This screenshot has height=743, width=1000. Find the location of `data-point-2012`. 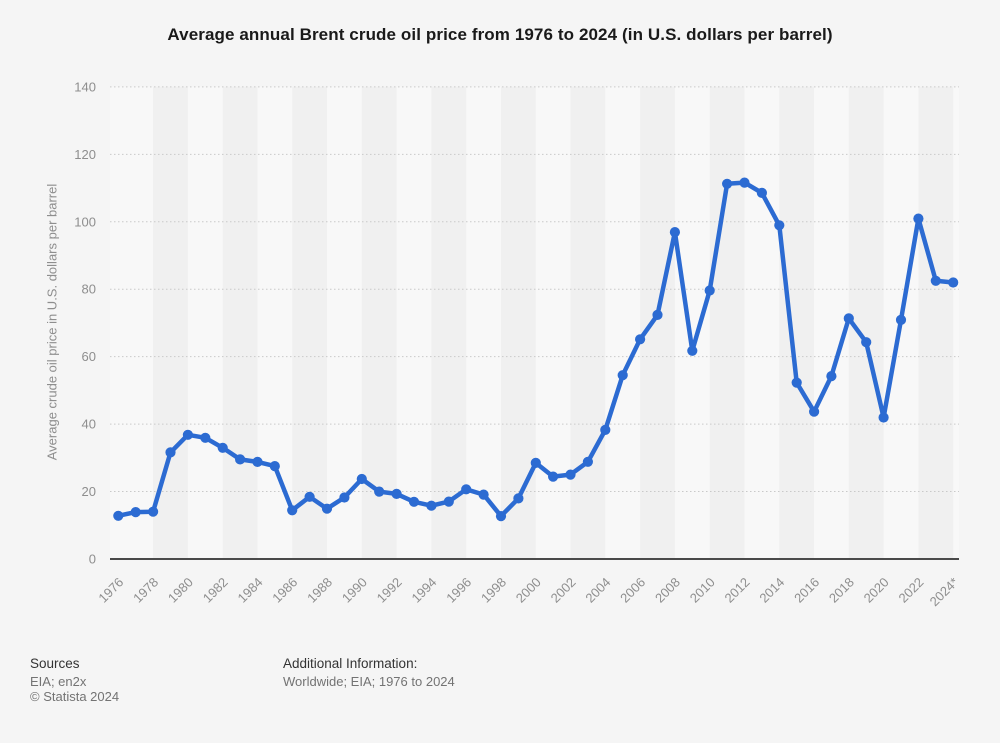

data-point-2012 is located at coordinates (744, 182).